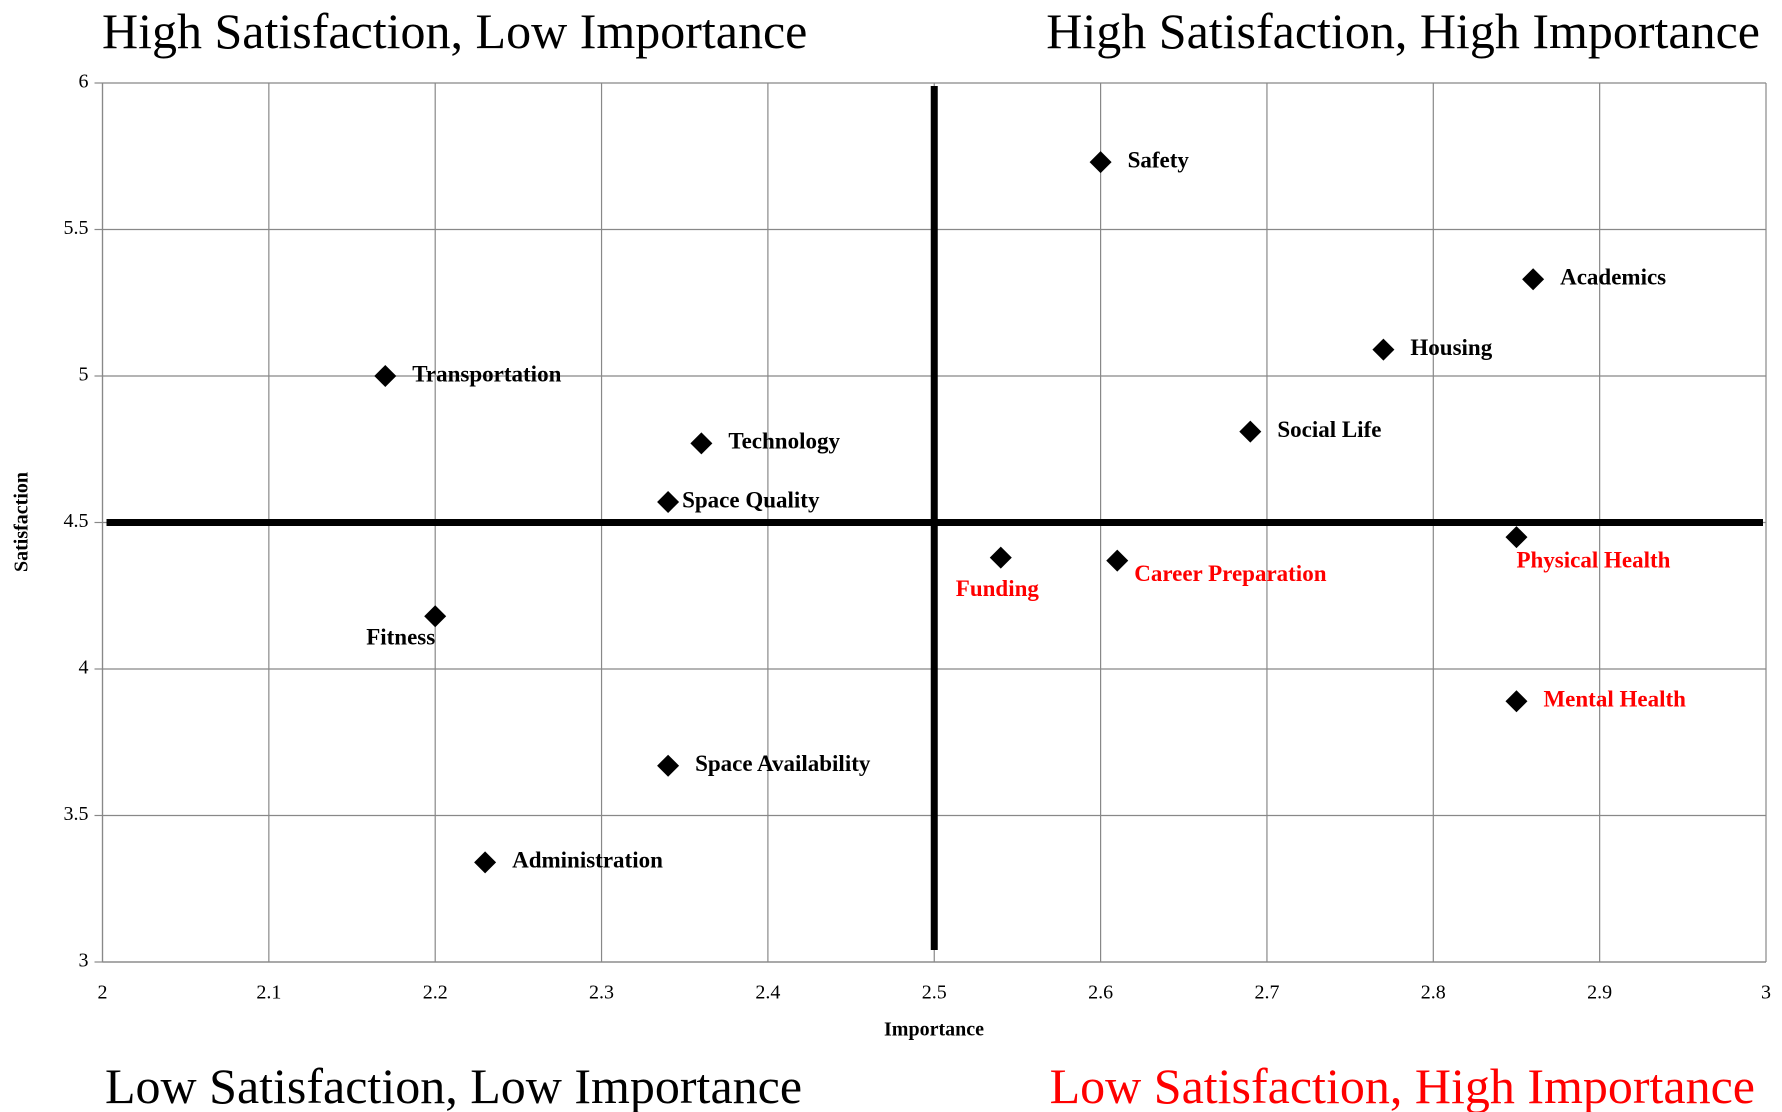  What do you see at coordinates (84, 82) in the screenshot?
I see `y-tick-label: 6` at bounding box center [84, 82].